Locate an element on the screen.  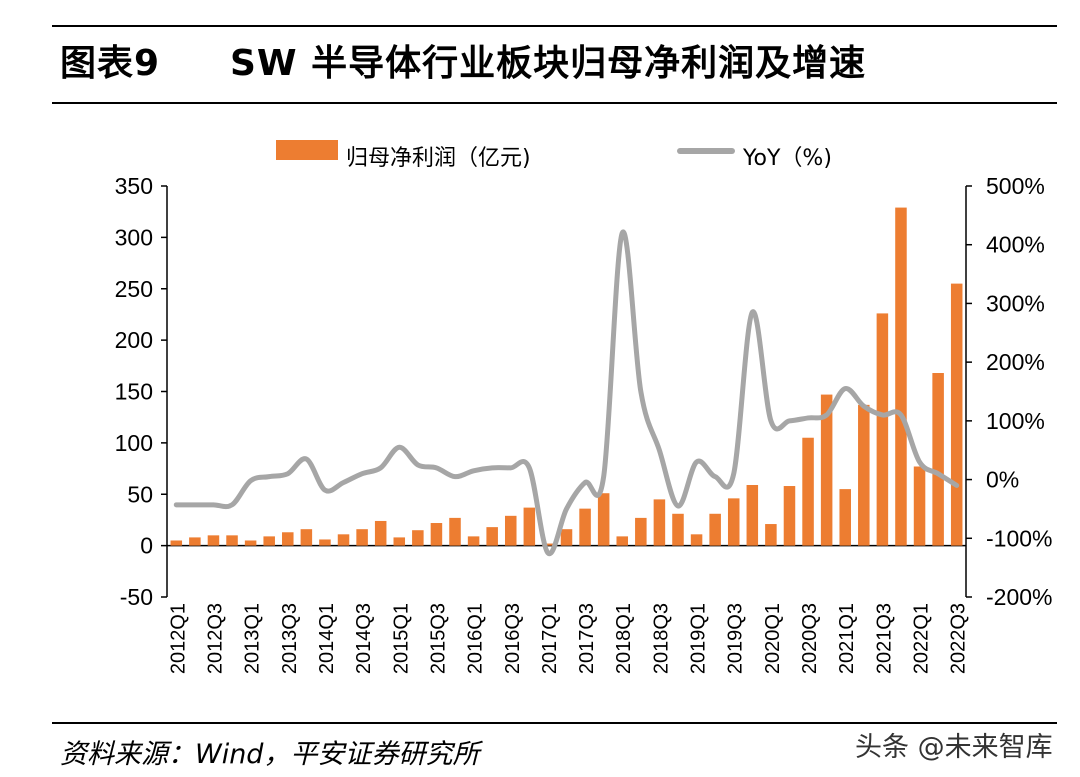
x-tick-label: 2012Q3 is located at coordinates (215, 638).